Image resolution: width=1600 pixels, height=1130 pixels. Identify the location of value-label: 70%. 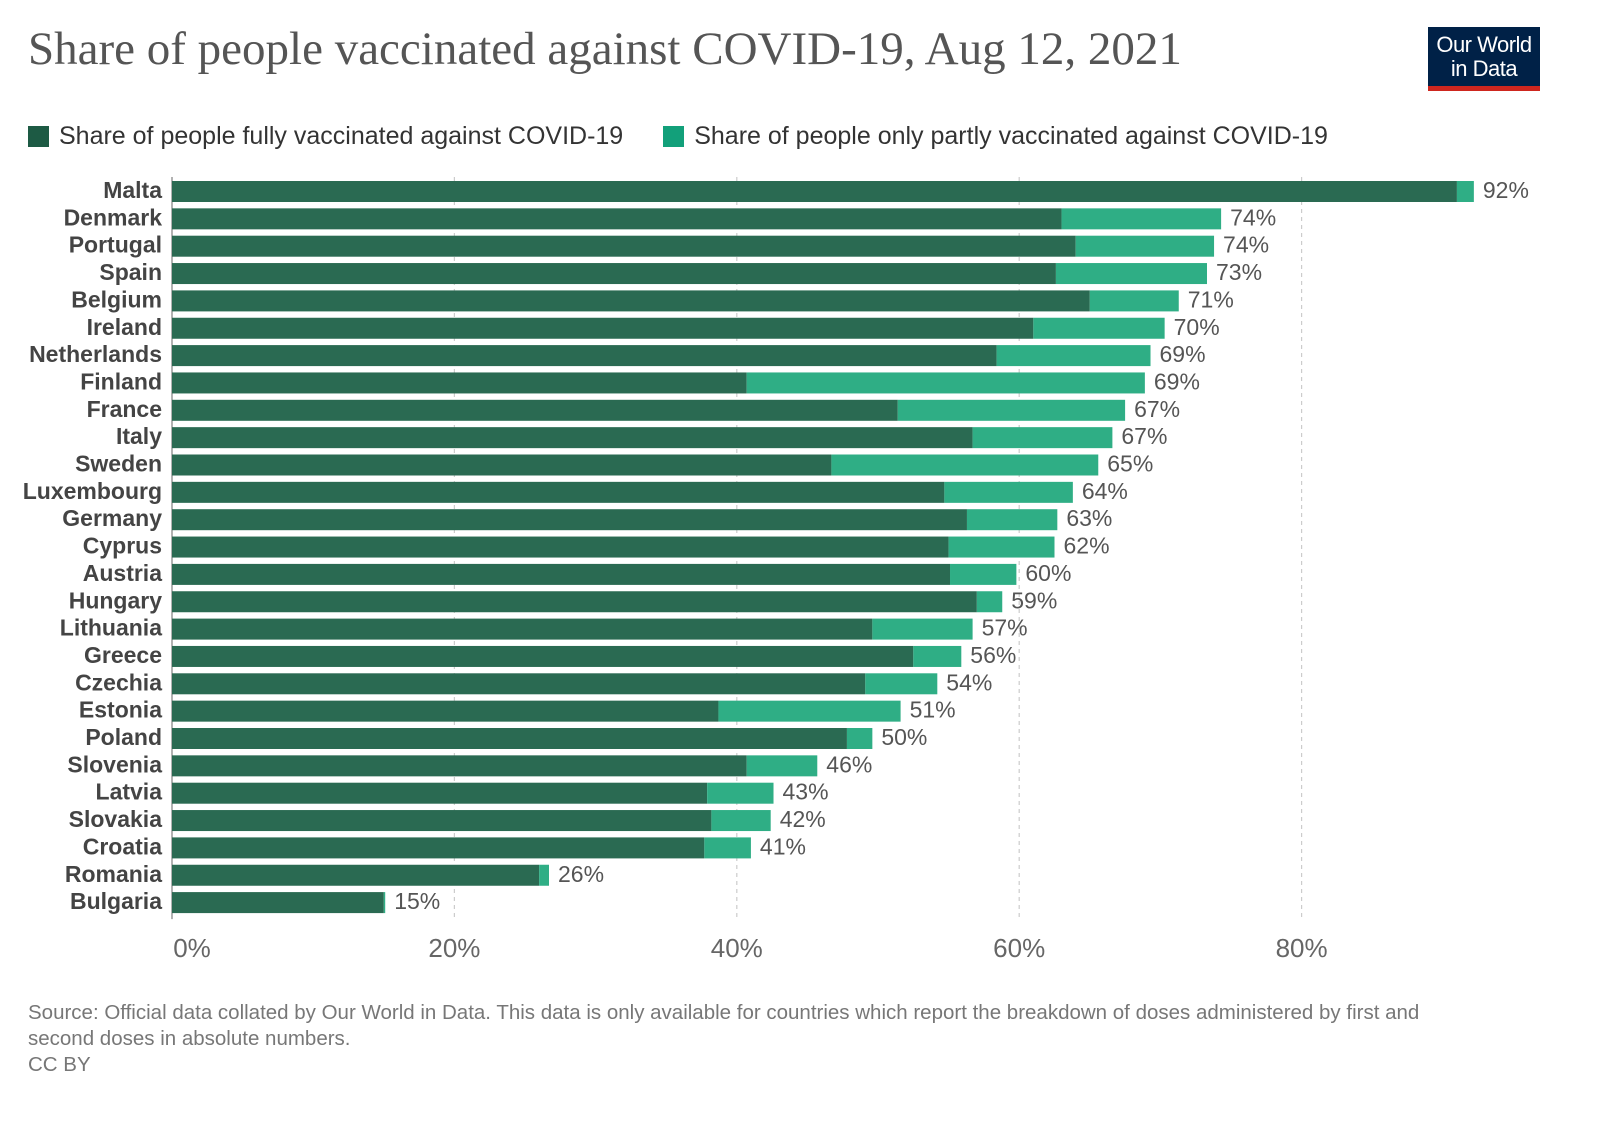
(1197, 327).